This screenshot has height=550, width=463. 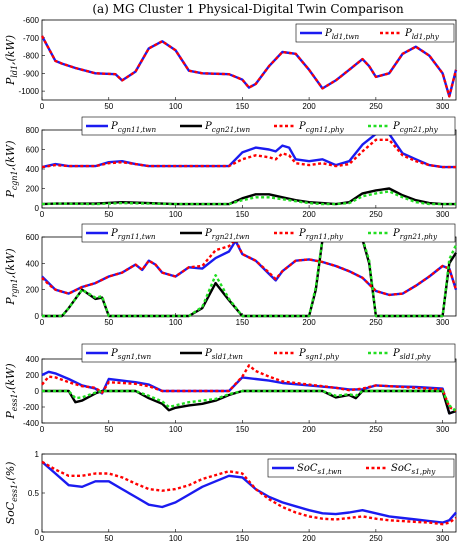 I want to click on y-axis-label: SoCess1,(%), so click(x=11, y=493).